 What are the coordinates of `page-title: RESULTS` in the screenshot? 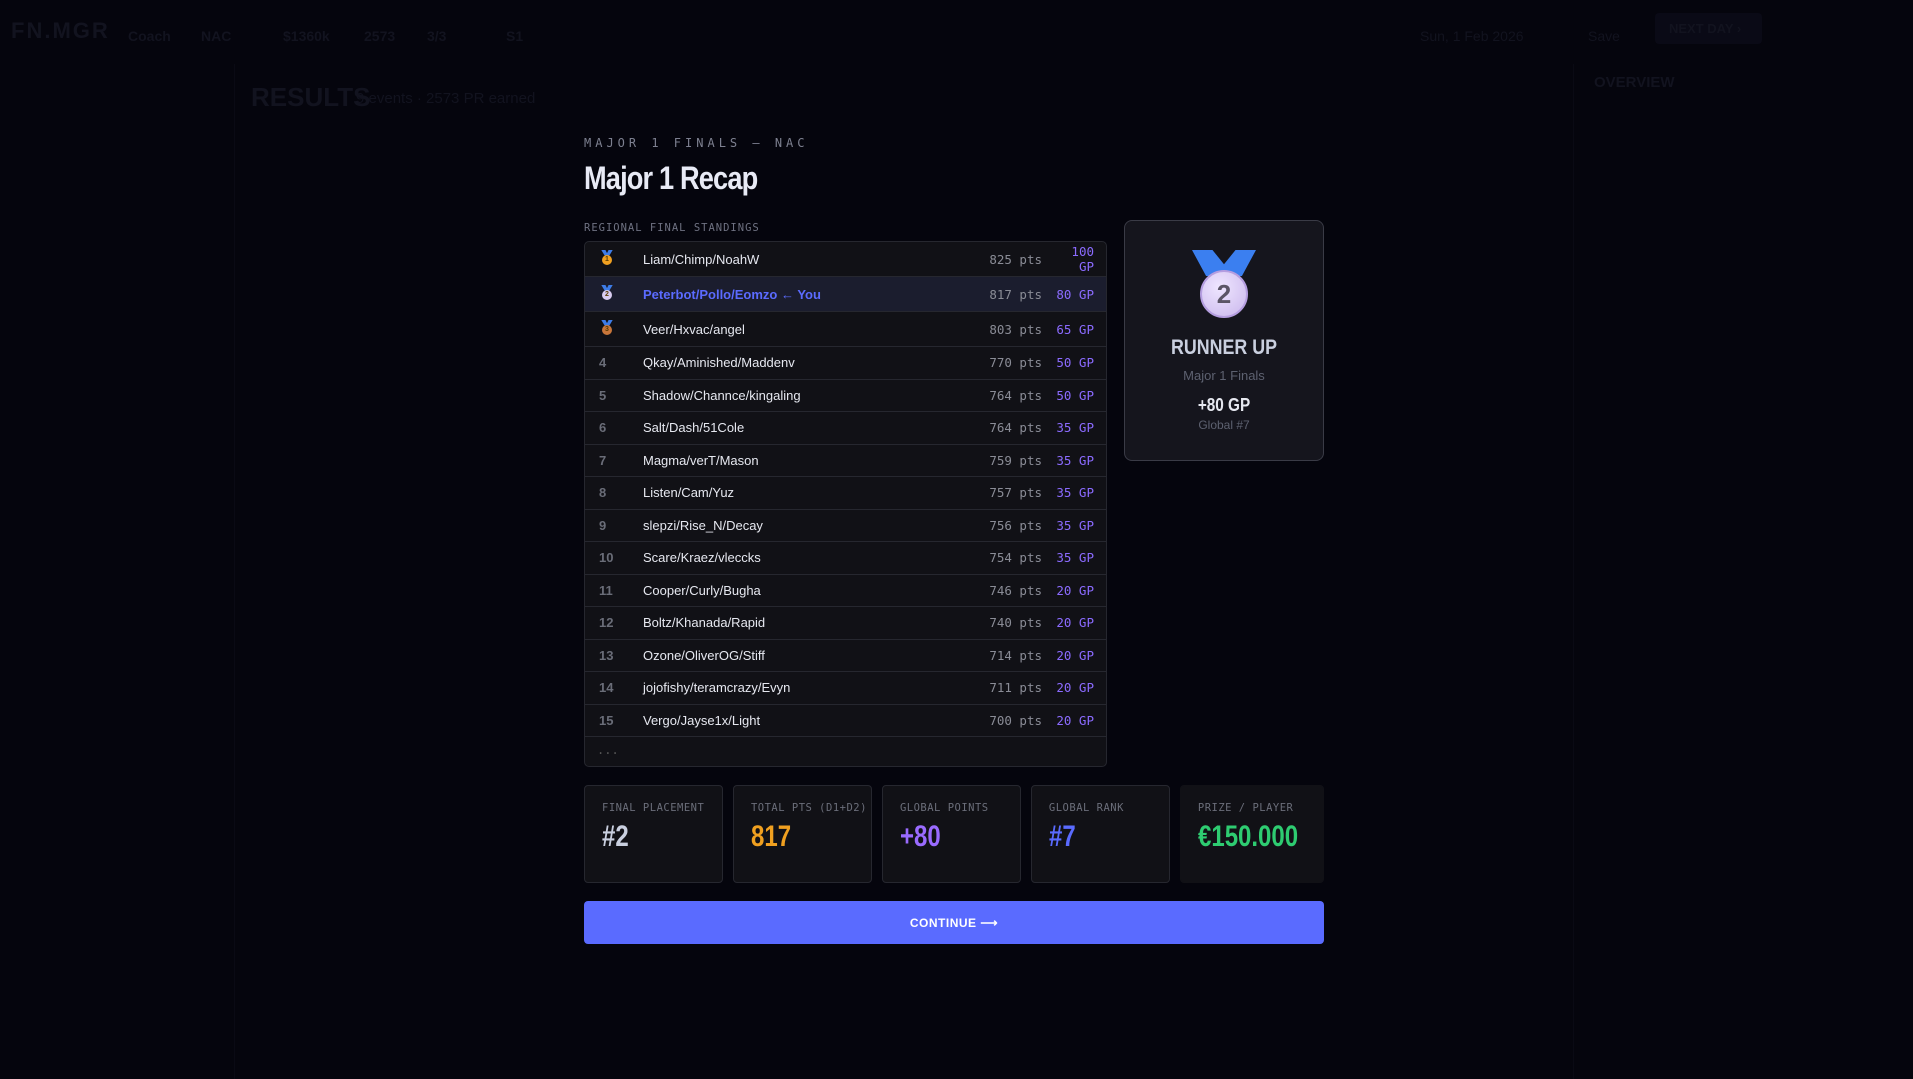 It's located at (311, 97).